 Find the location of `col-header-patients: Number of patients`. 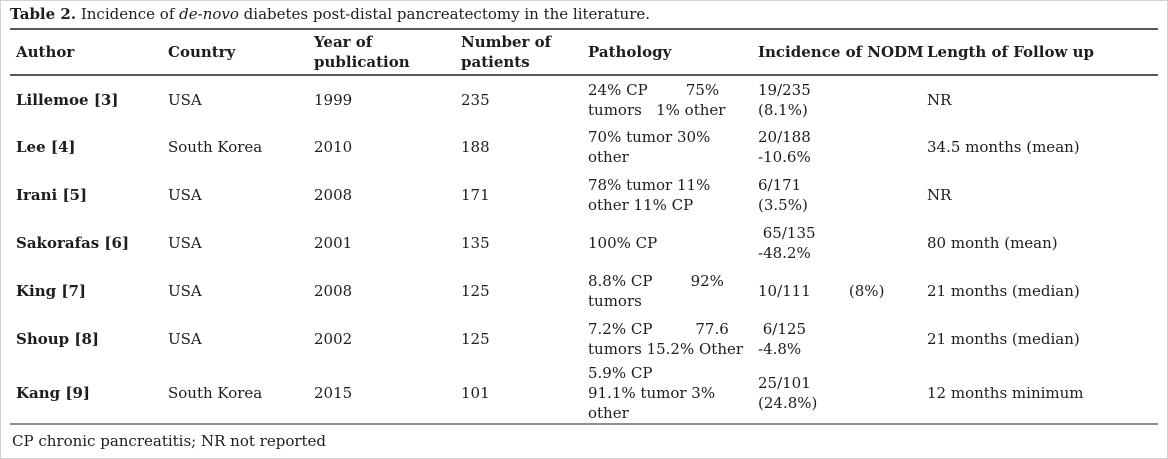

col-header-patients: Number of patients is located at coordinates (524, 52).